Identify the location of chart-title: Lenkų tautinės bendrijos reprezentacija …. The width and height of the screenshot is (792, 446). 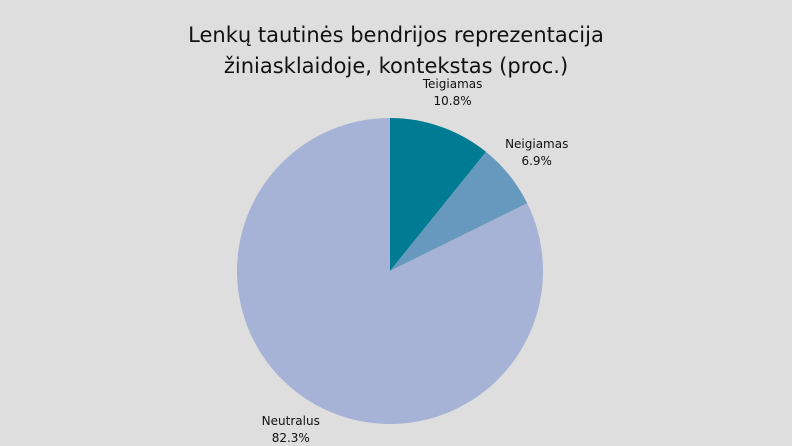
(396, 50).